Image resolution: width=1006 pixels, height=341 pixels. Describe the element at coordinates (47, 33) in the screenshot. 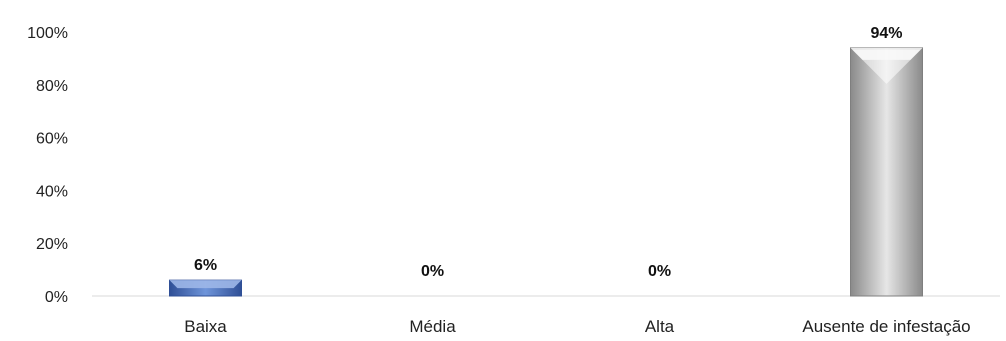

I see `y-tick-label: 100%` at that location.